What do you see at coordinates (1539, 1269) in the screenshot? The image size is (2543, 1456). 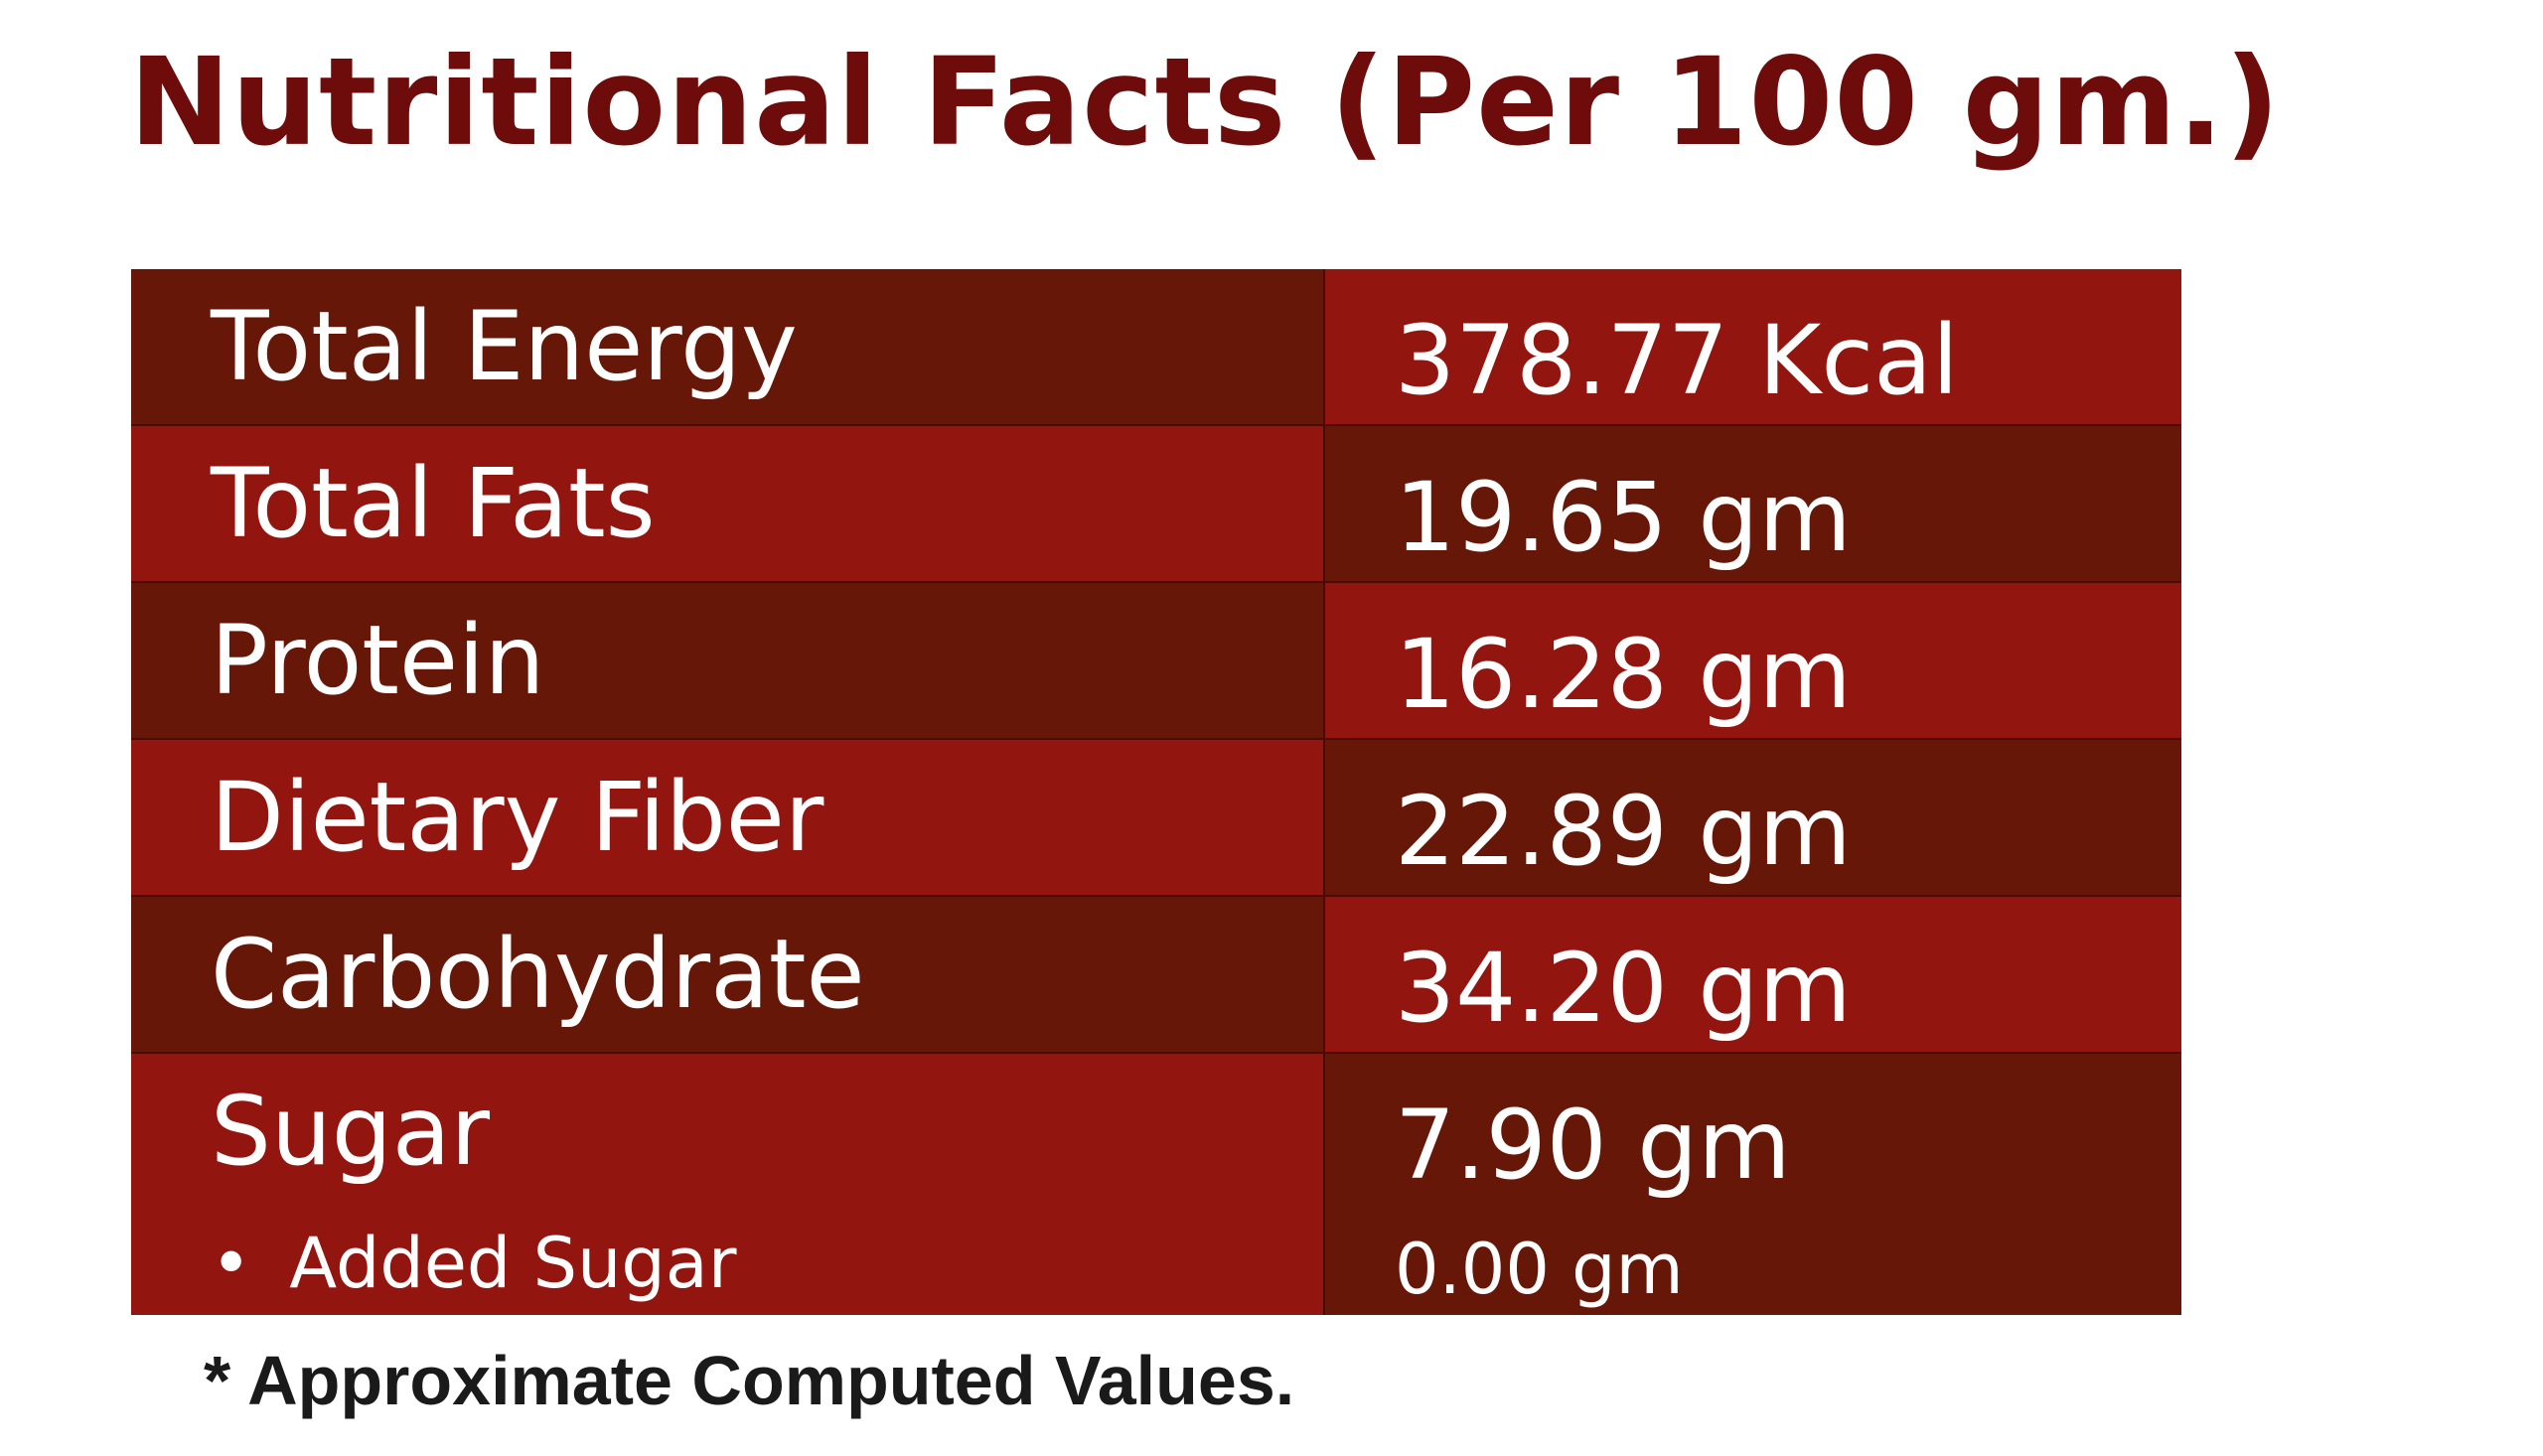 I see `sub-nutrient-value: 0.00 gm` at bounding box center [1539, 1269].